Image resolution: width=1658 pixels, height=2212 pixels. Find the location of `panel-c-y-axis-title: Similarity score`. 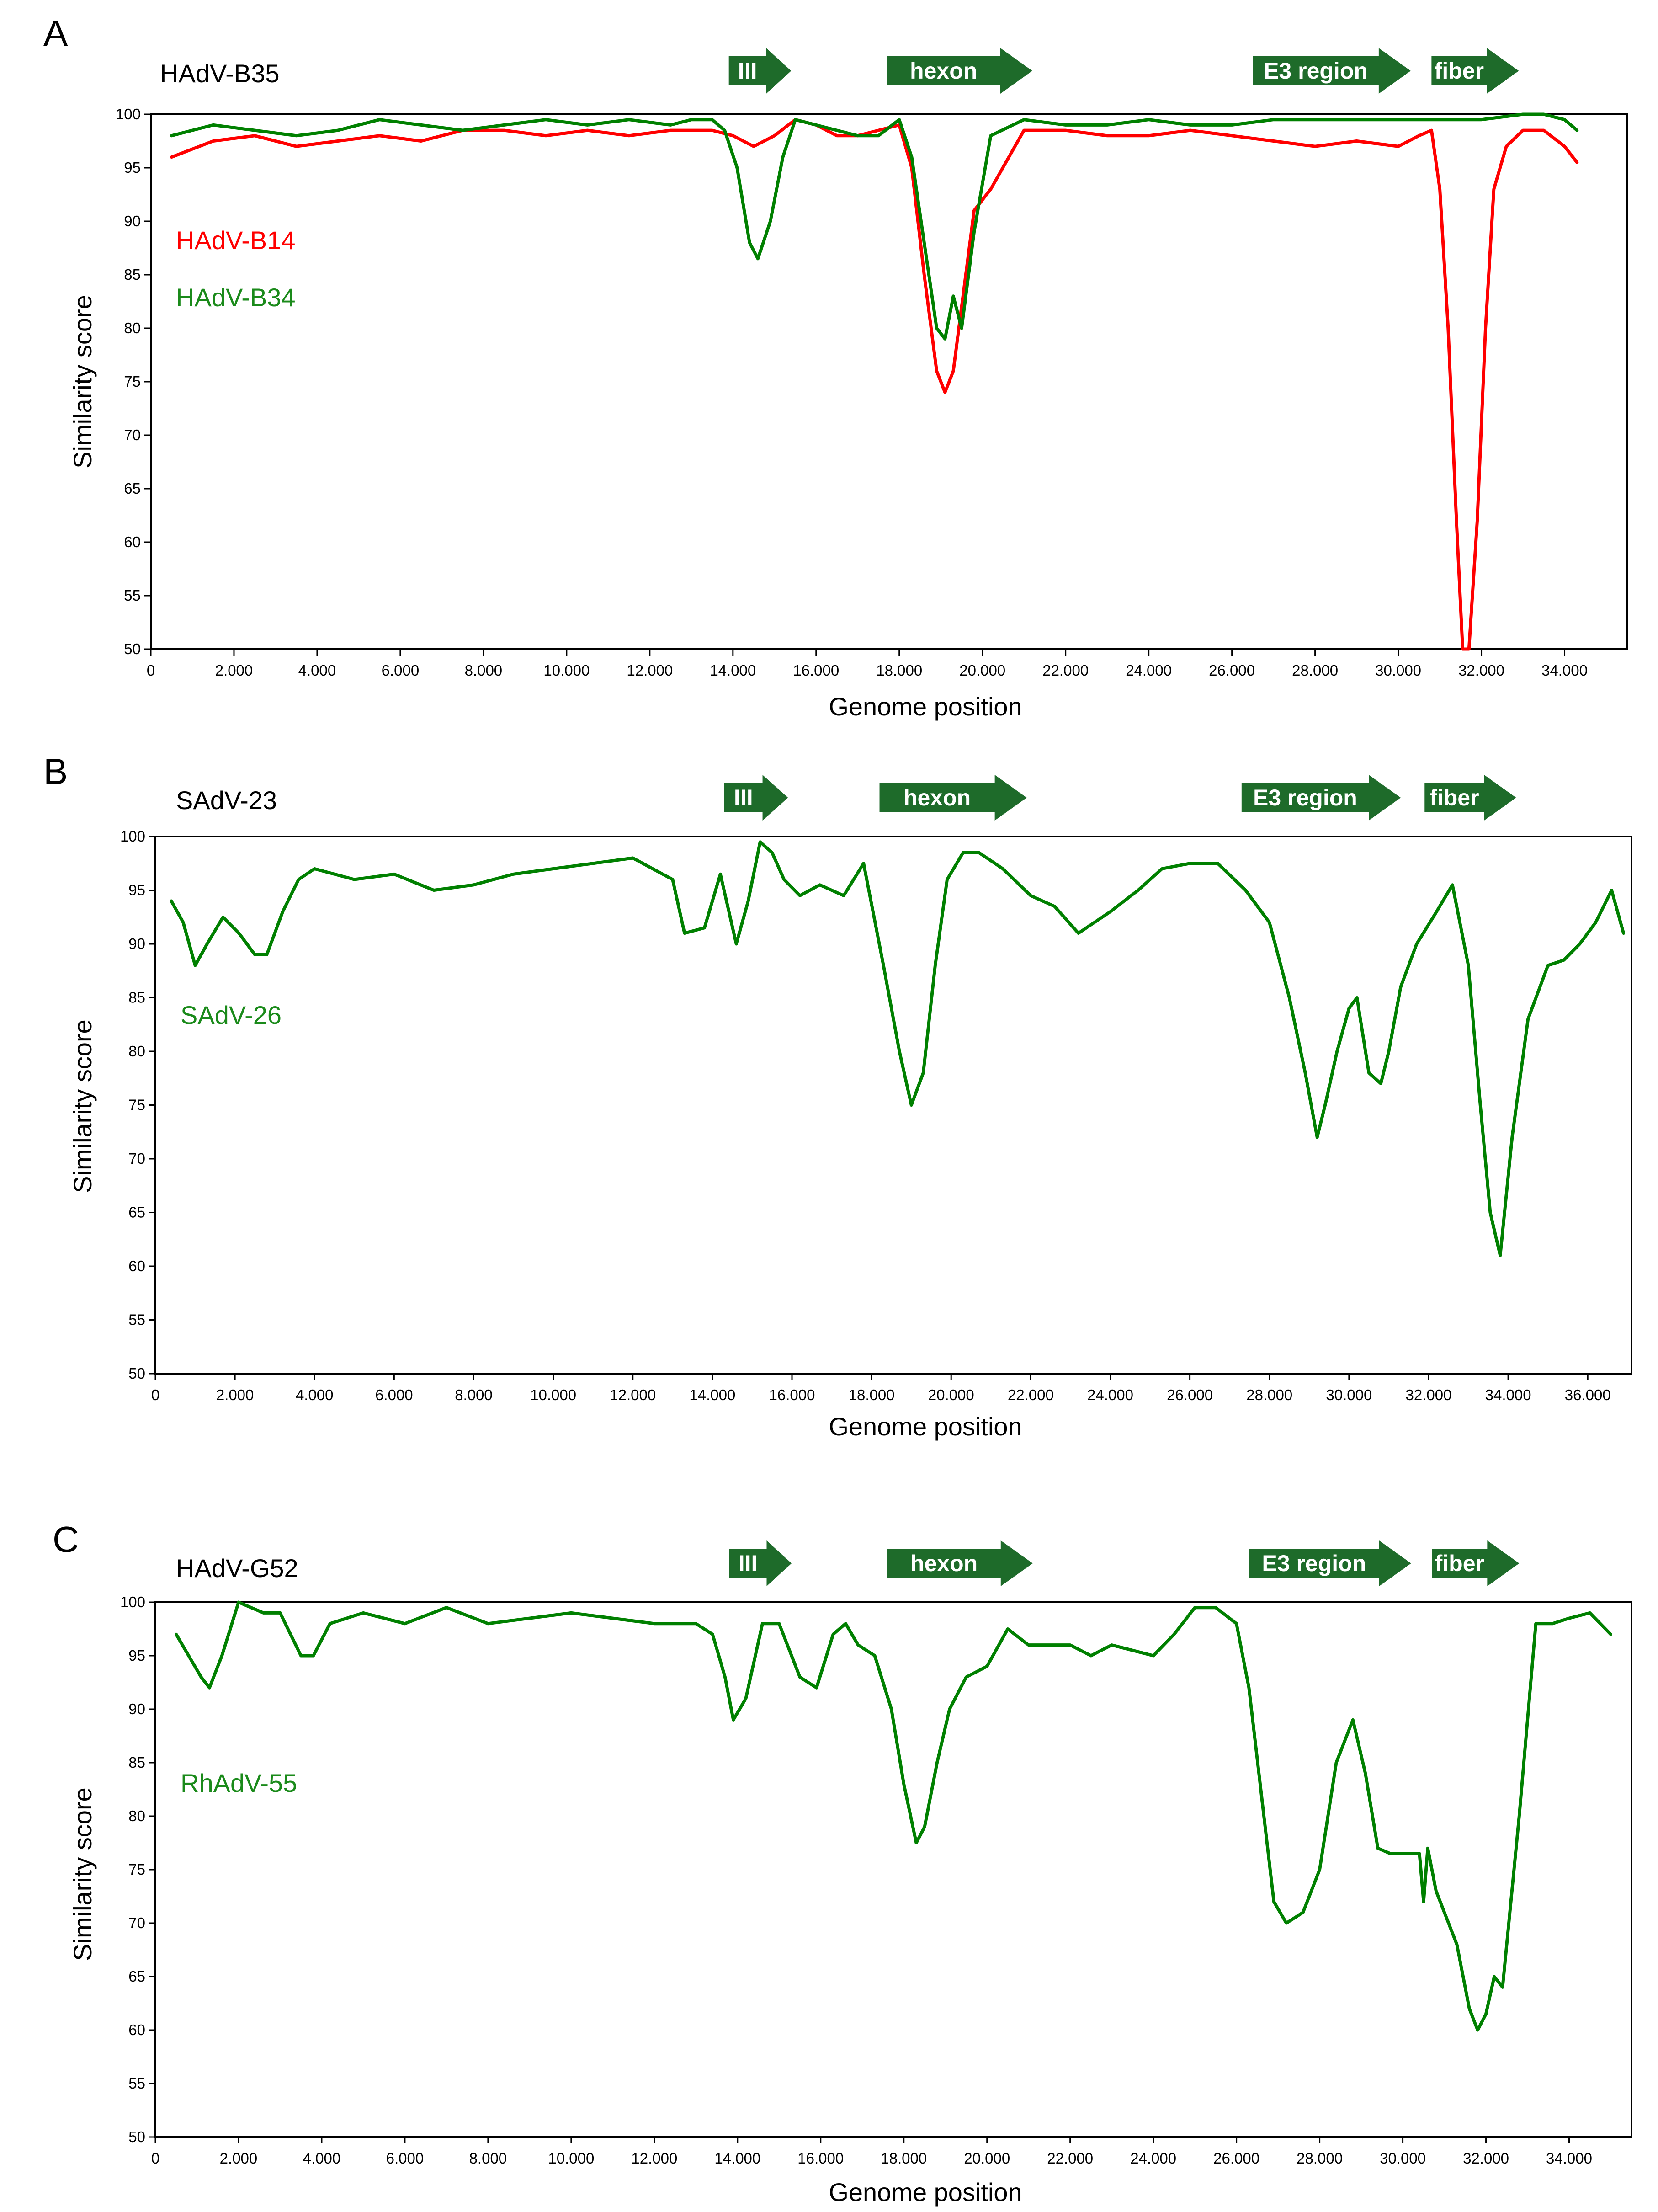

panel-c-y-axis-title: Similarity score is located at coordinates (82, 1874).